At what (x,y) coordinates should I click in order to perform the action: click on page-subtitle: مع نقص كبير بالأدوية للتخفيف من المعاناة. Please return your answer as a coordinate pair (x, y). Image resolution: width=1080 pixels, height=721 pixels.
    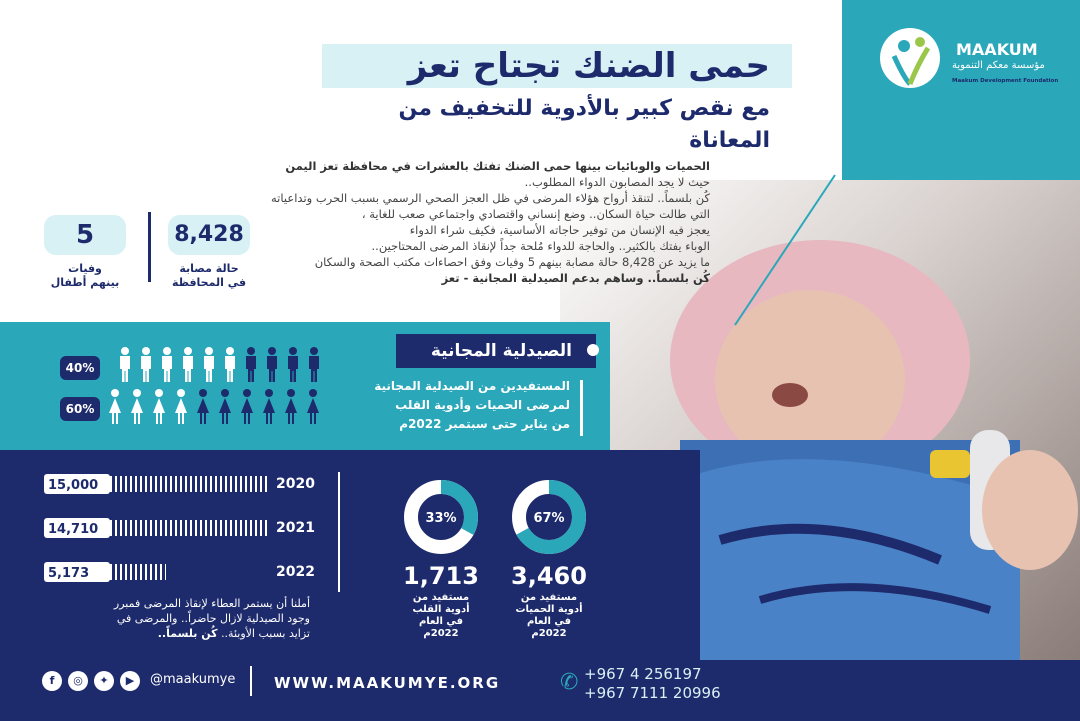
    Looking at the image, I should click on (584, 124).